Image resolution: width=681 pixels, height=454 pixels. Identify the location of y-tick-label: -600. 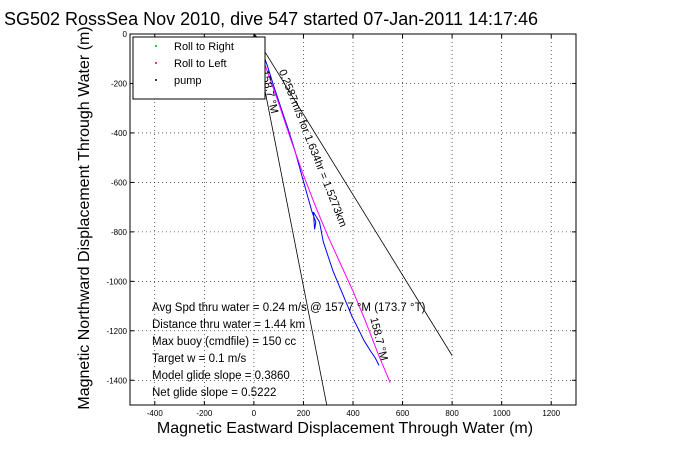
(119, 182).